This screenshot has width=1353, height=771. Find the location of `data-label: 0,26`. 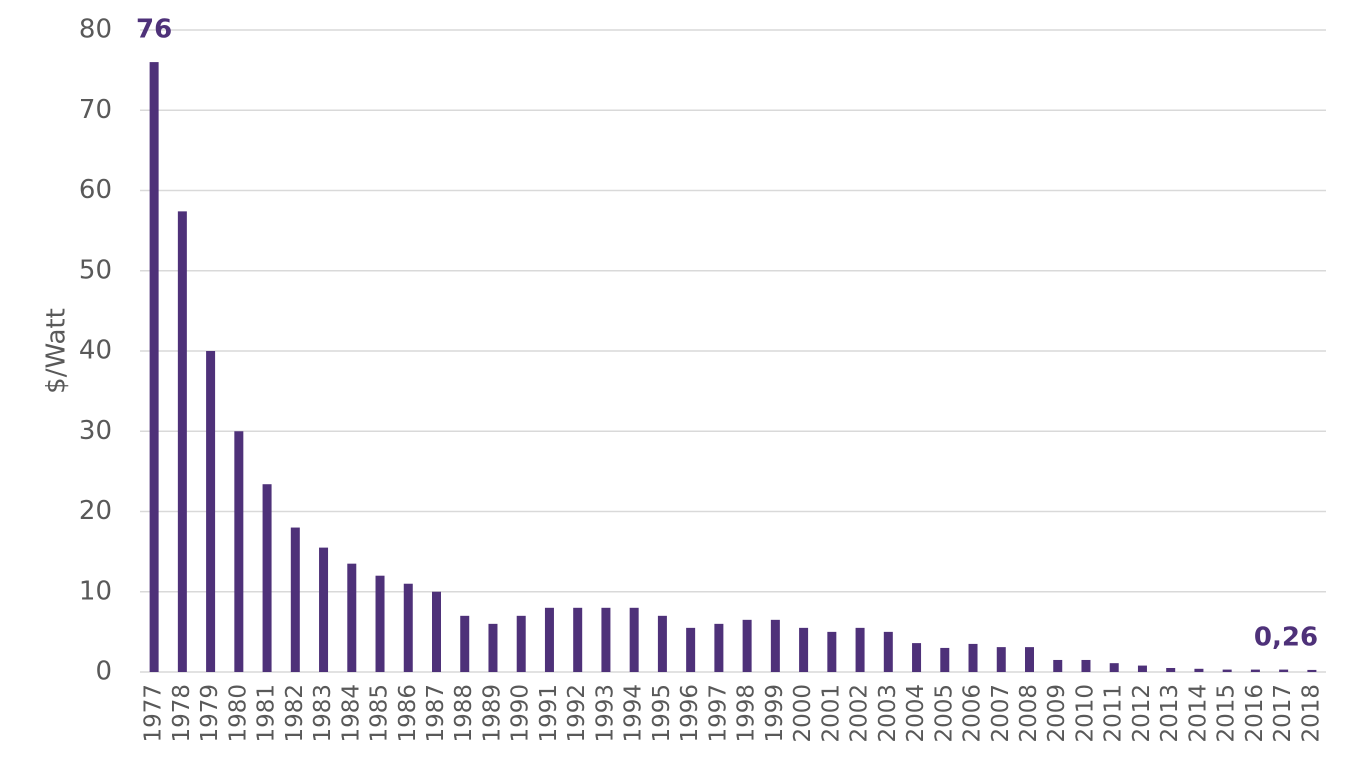

data-label: 0,26 is located at coordinates (1286, 637).